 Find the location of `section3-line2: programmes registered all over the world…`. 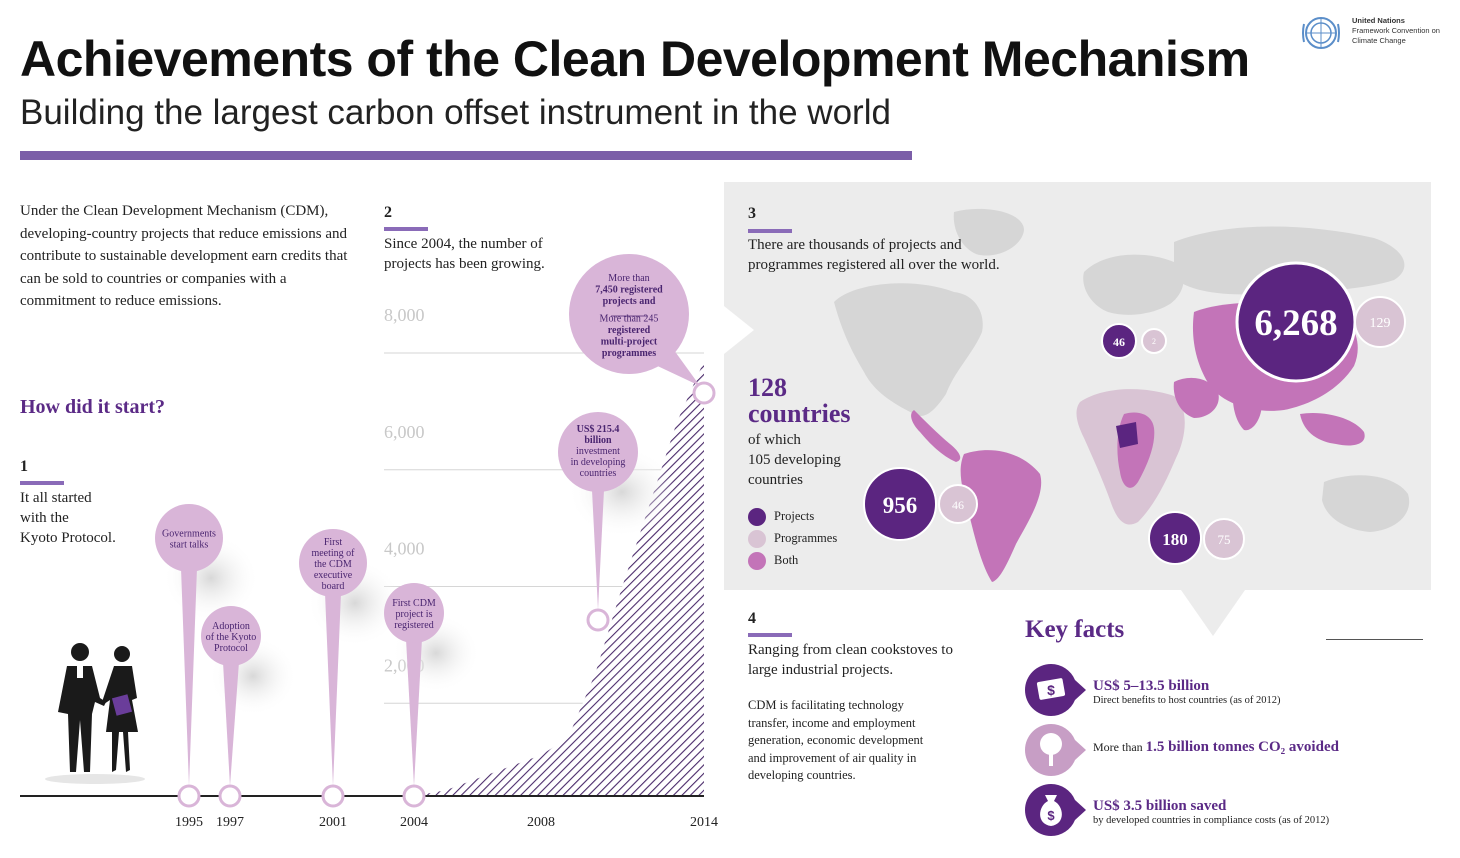

section3-line2: programmes registered all over the world… is located at coordinates (874, 265).